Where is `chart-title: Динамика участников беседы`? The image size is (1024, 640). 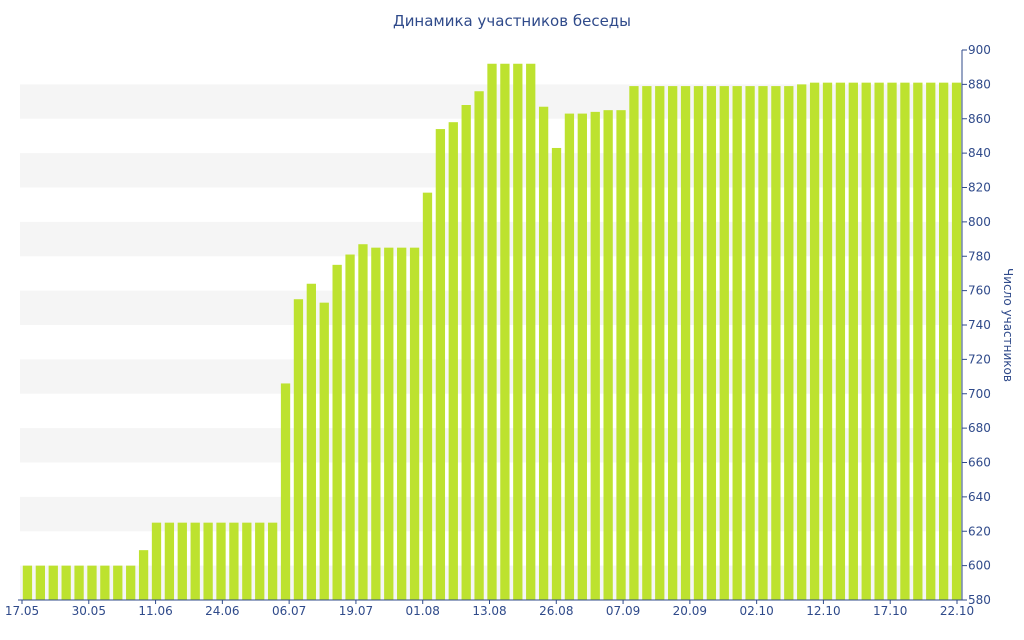 chart-title: Динамика участников беседы is located at coordinates (512, 21).